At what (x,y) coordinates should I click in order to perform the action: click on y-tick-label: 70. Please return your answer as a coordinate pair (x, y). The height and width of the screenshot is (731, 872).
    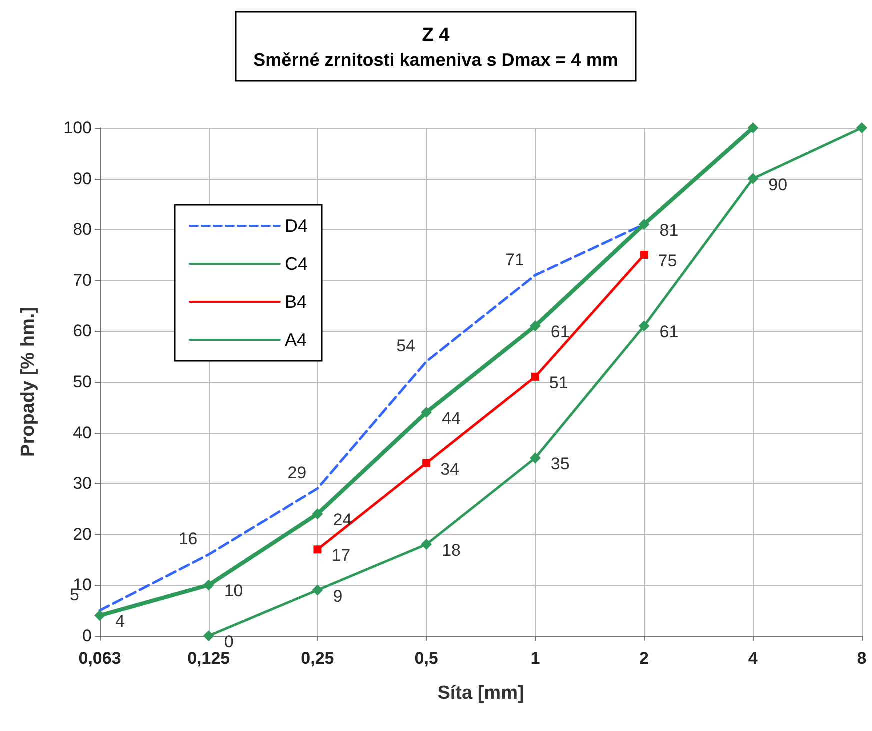
    Looking at the image, I should click on (82, 280).